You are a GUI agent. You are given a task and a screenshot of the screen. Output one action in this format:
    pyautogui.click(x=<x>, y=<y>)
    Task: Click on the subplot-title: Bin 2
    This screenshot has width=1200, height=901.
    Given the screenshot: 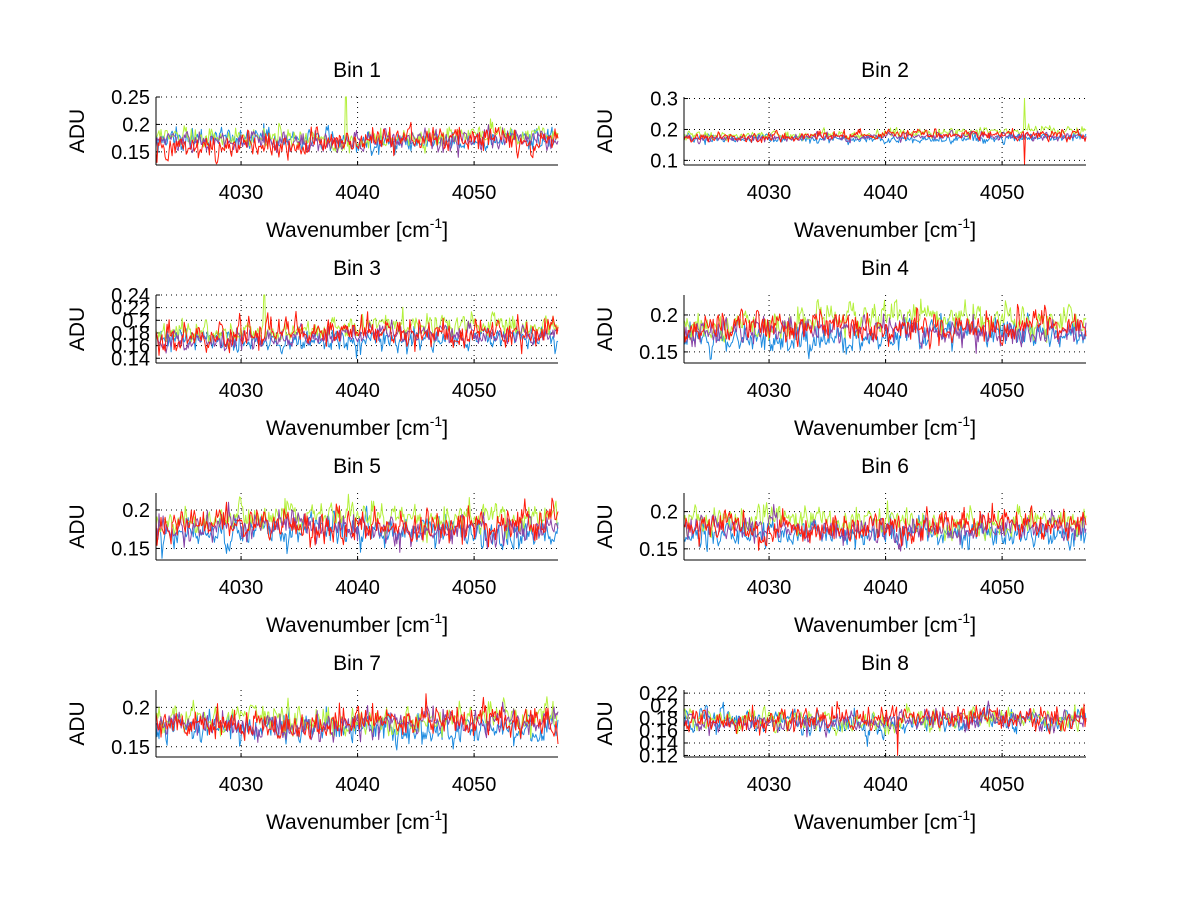 What is the action you would take?
    pyautogui.click(x=885, y=70)
    